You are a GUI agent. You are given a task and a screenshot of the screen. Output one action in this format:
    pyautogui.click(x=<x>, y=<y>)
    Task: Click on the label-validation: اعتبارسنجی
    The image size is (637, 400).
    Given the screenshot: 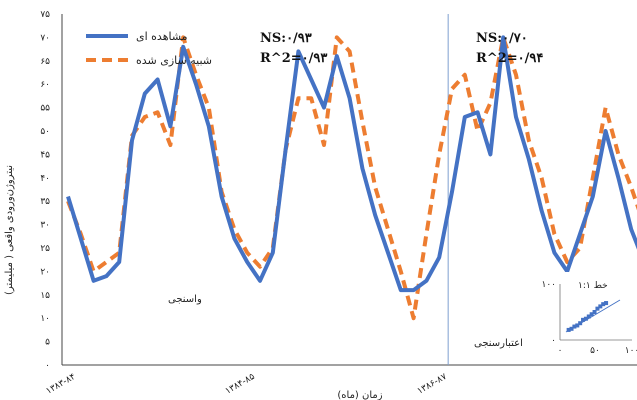 What is the action you would take?
    pyautogui.click(x=498, y=343)
    